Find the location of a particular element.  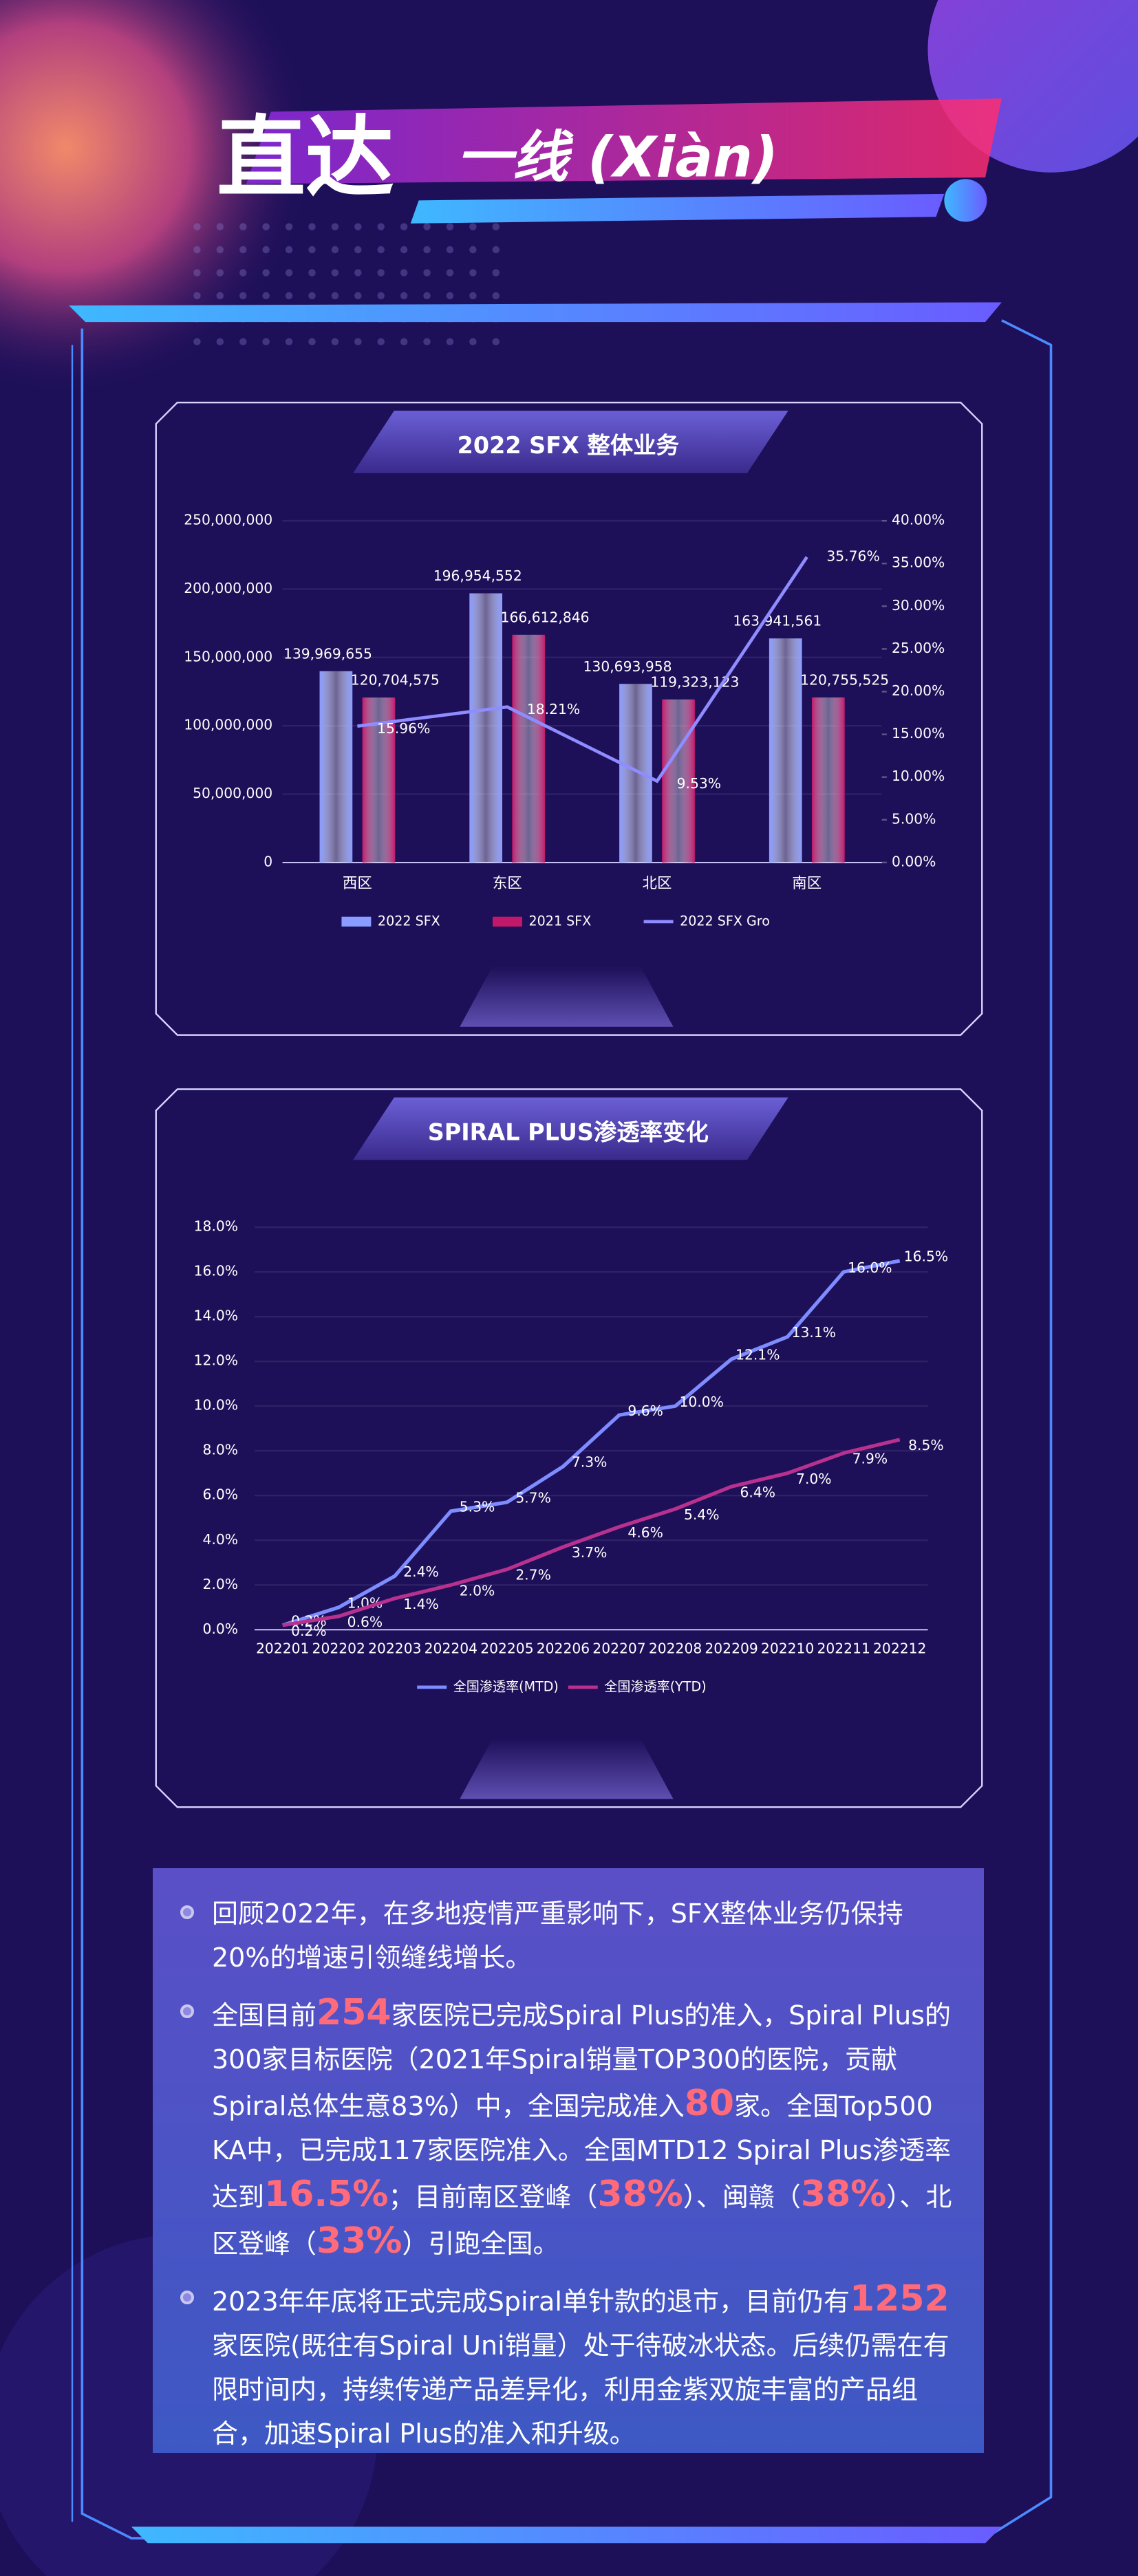

data-label: 16.0% is located at coordinates (870, 1267).